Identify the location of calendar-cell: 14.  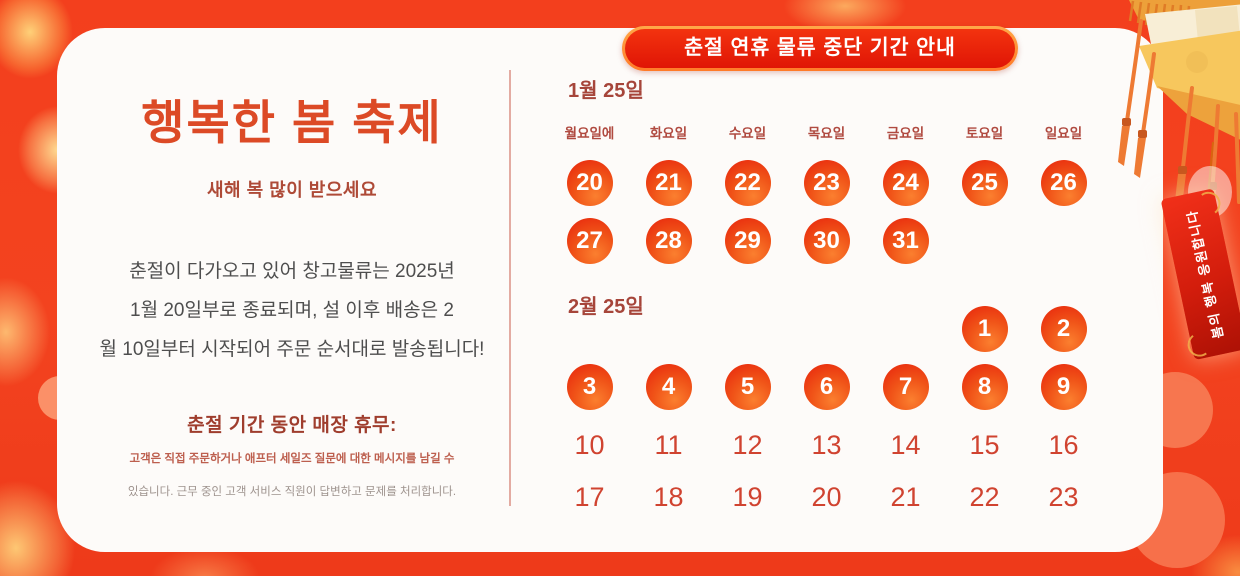
(905, 445).